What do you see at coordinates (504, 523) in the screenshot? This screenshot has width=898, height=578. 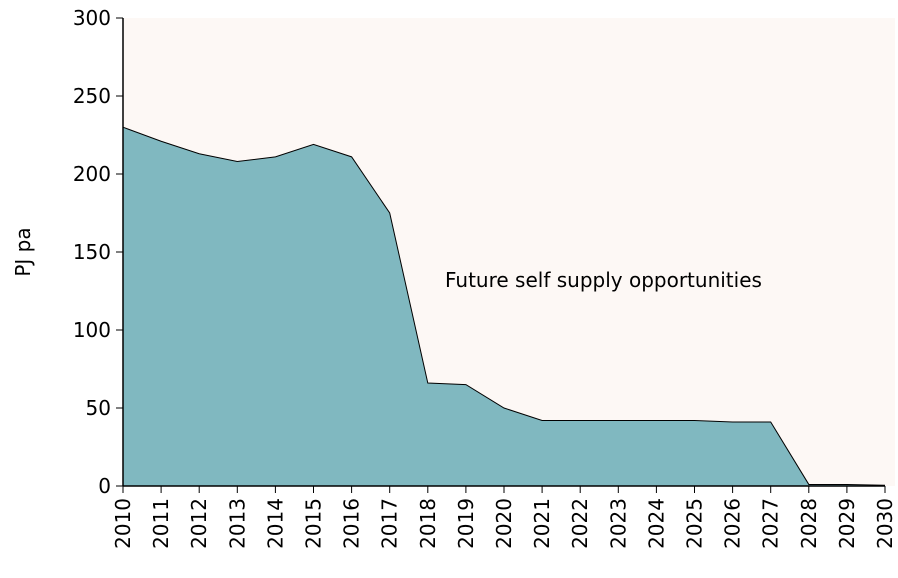 I see `x-tick-label: 2020` at bounding box center [504, 523].